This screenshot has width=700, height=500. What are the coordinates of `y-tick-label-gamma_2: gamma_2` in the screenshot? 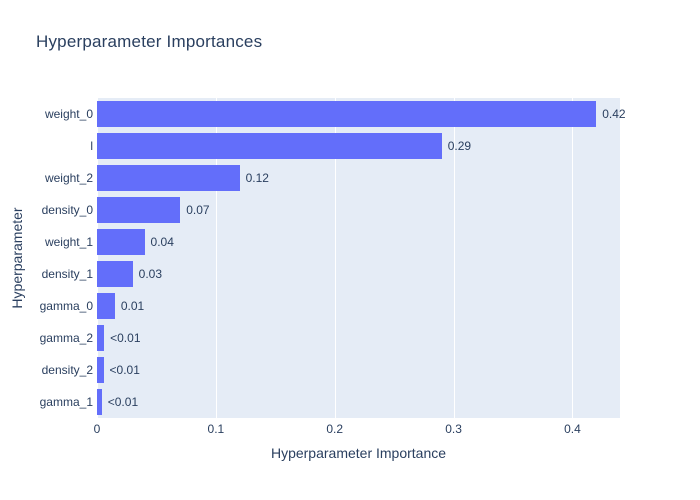 It's located at (66, 338).